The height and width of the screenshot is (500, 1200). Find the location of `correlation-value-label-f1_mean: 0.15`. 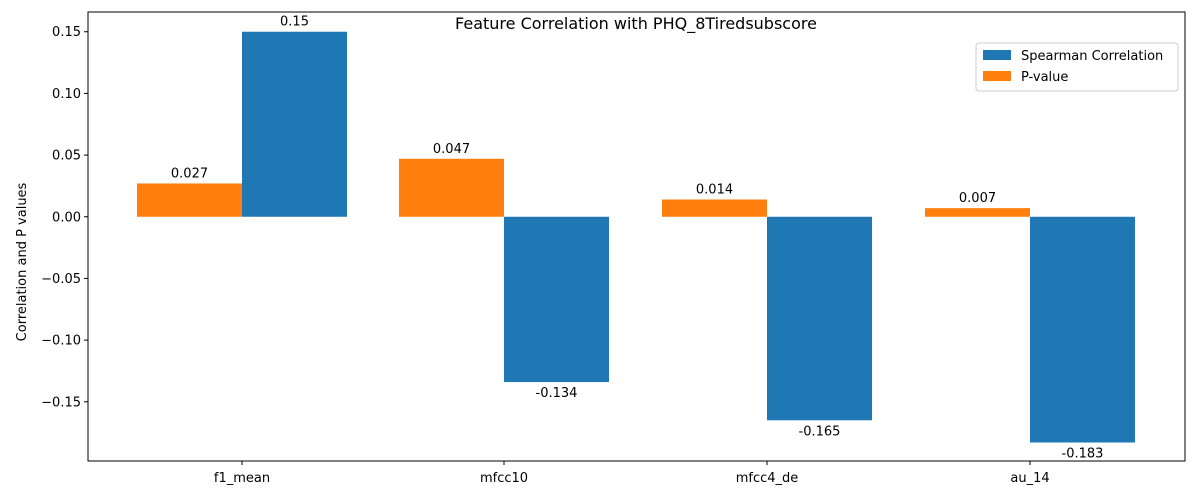

correlation-value-label-f1_mean: 0.15 is located at coordinates (294, 22).